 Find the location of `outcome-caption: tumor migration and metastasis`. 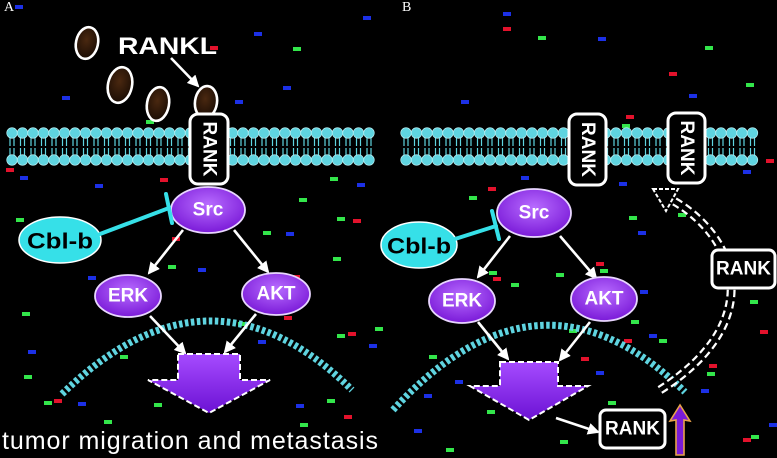

outcome-caption: tumor migration and metastasis is located at coordinates (190, 441).